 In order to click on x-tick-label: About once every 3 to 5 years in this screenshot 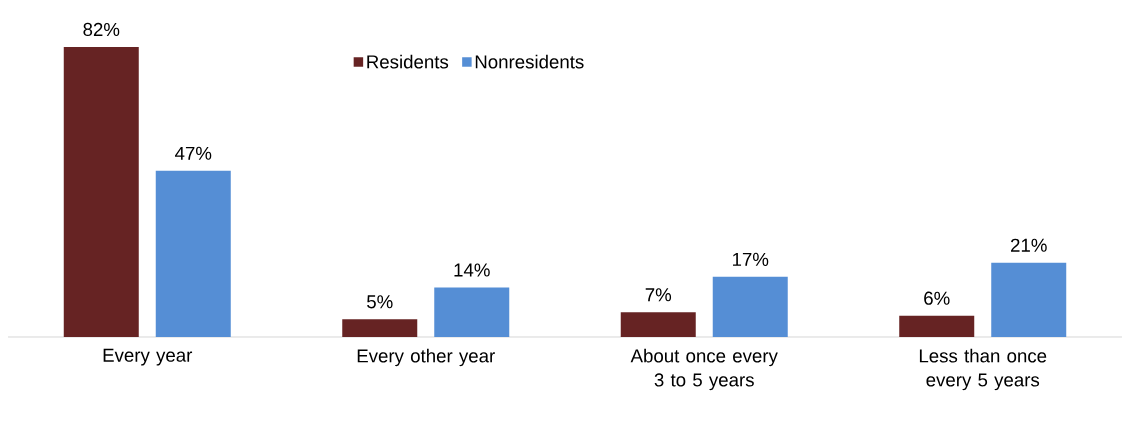, I will do `click(704, 369)`.